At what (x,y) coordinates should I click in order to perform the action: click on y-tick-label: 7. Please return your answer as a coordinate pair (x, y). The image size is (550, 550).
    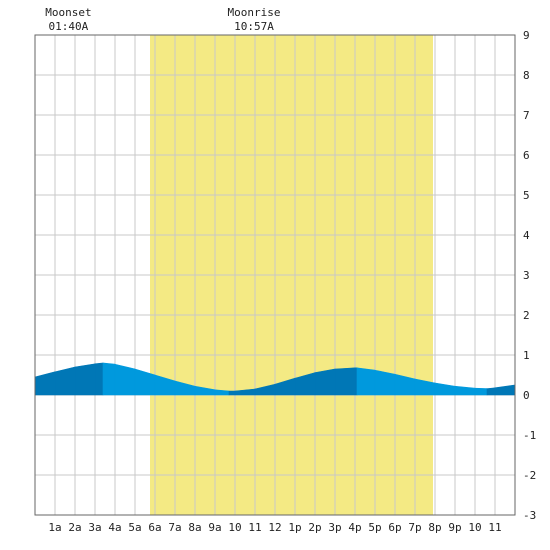
    Looking at the image, I should click on (526, 115).